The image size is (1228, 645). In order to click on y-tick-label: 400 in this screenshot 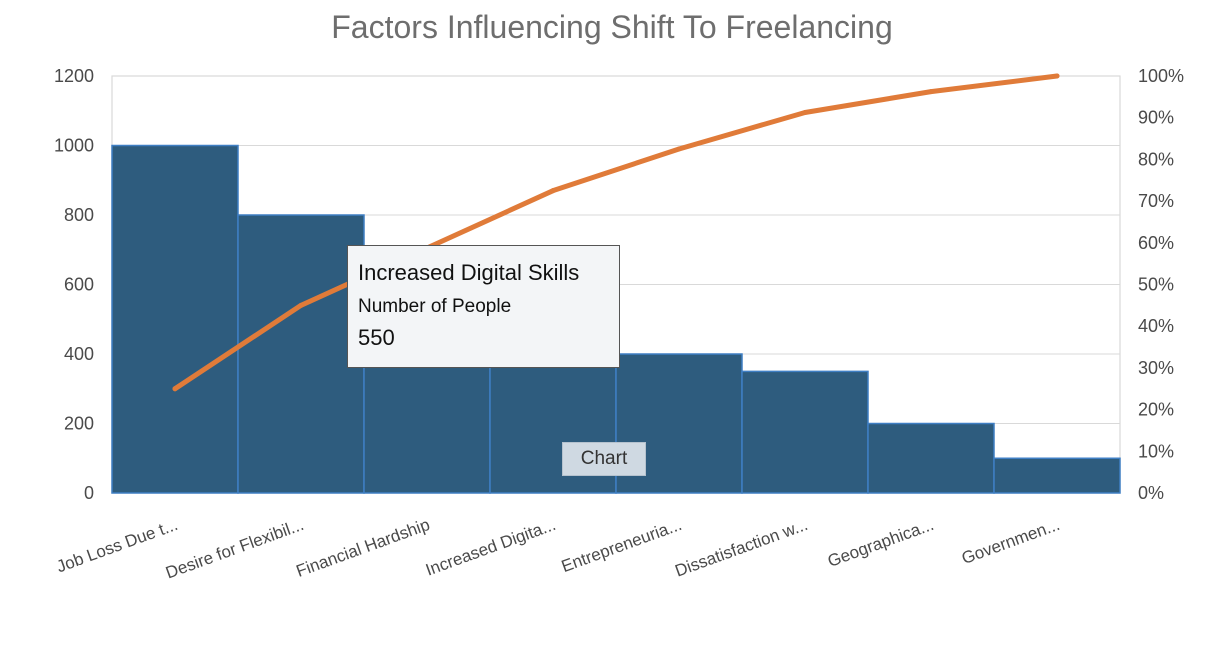, I will do `click(79, 354)`.